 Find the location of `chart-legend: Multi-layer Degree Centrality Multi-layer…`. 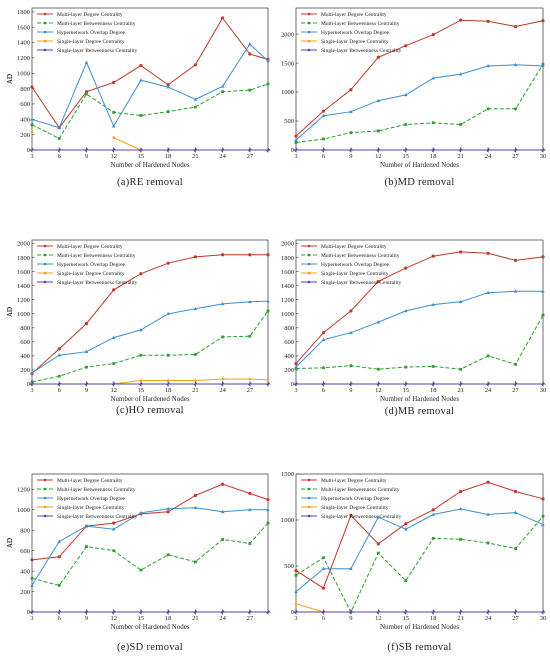

chart-legend: Multi-layer Degree Centrality Multi-layer… is located at coordinates (87, 33).